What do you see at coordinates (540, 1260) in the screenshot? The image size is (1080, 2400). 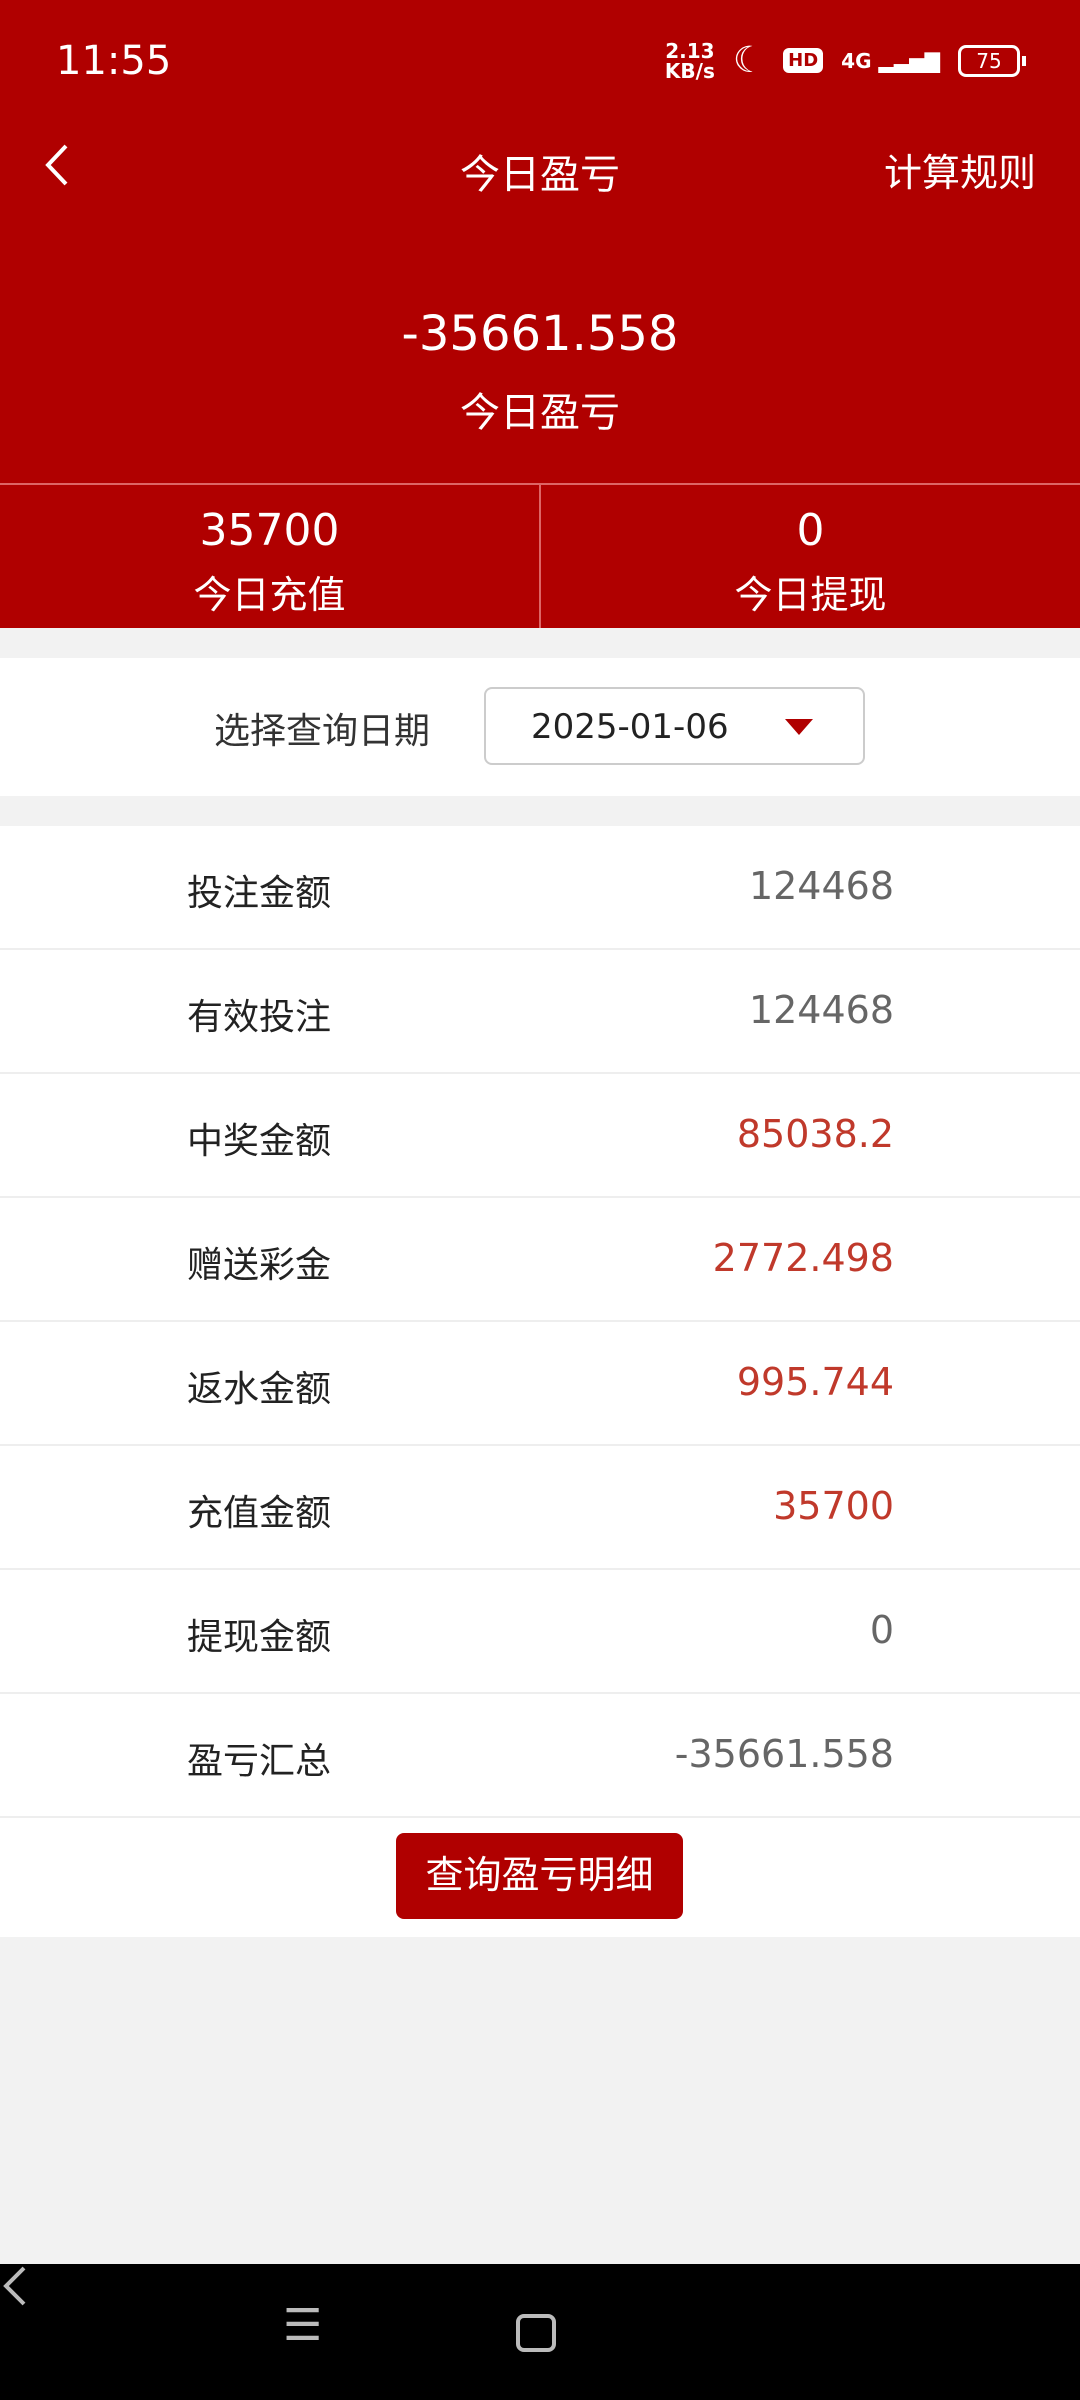 I see `list-item: 赠送彩金 2772.498` at bounding box center [540, 1260].